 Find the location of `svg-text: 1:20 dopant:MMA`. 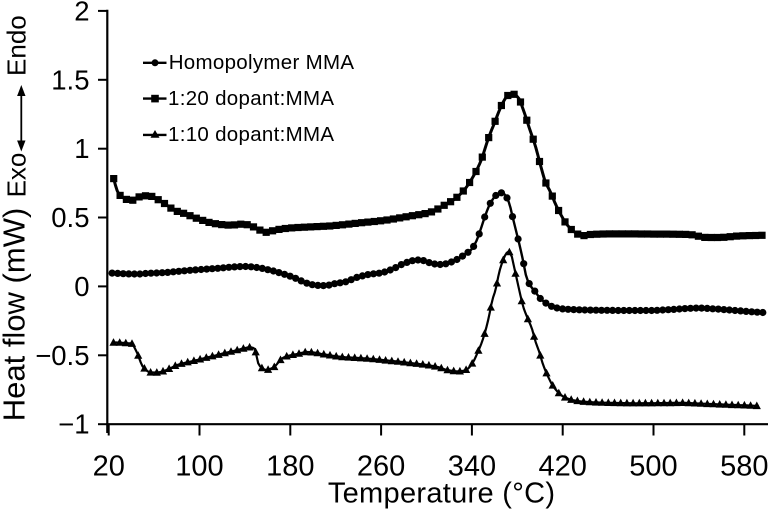

svg-text: 1:20 dopant:MMA is located at coordinates (251, 98).